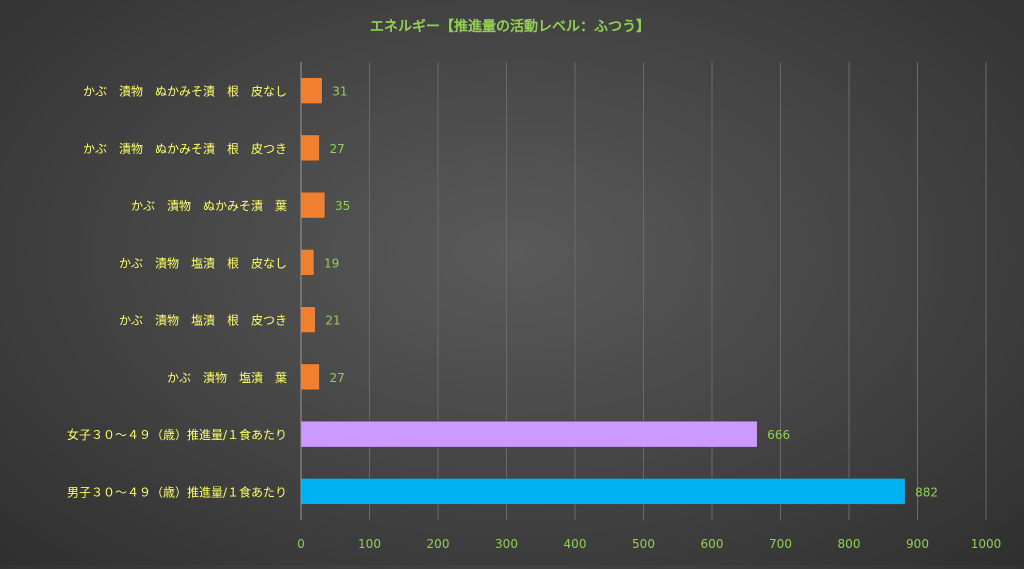 The image size is (1024, 569). I want to click on x-tick-label: 1000, so click(986, 544).